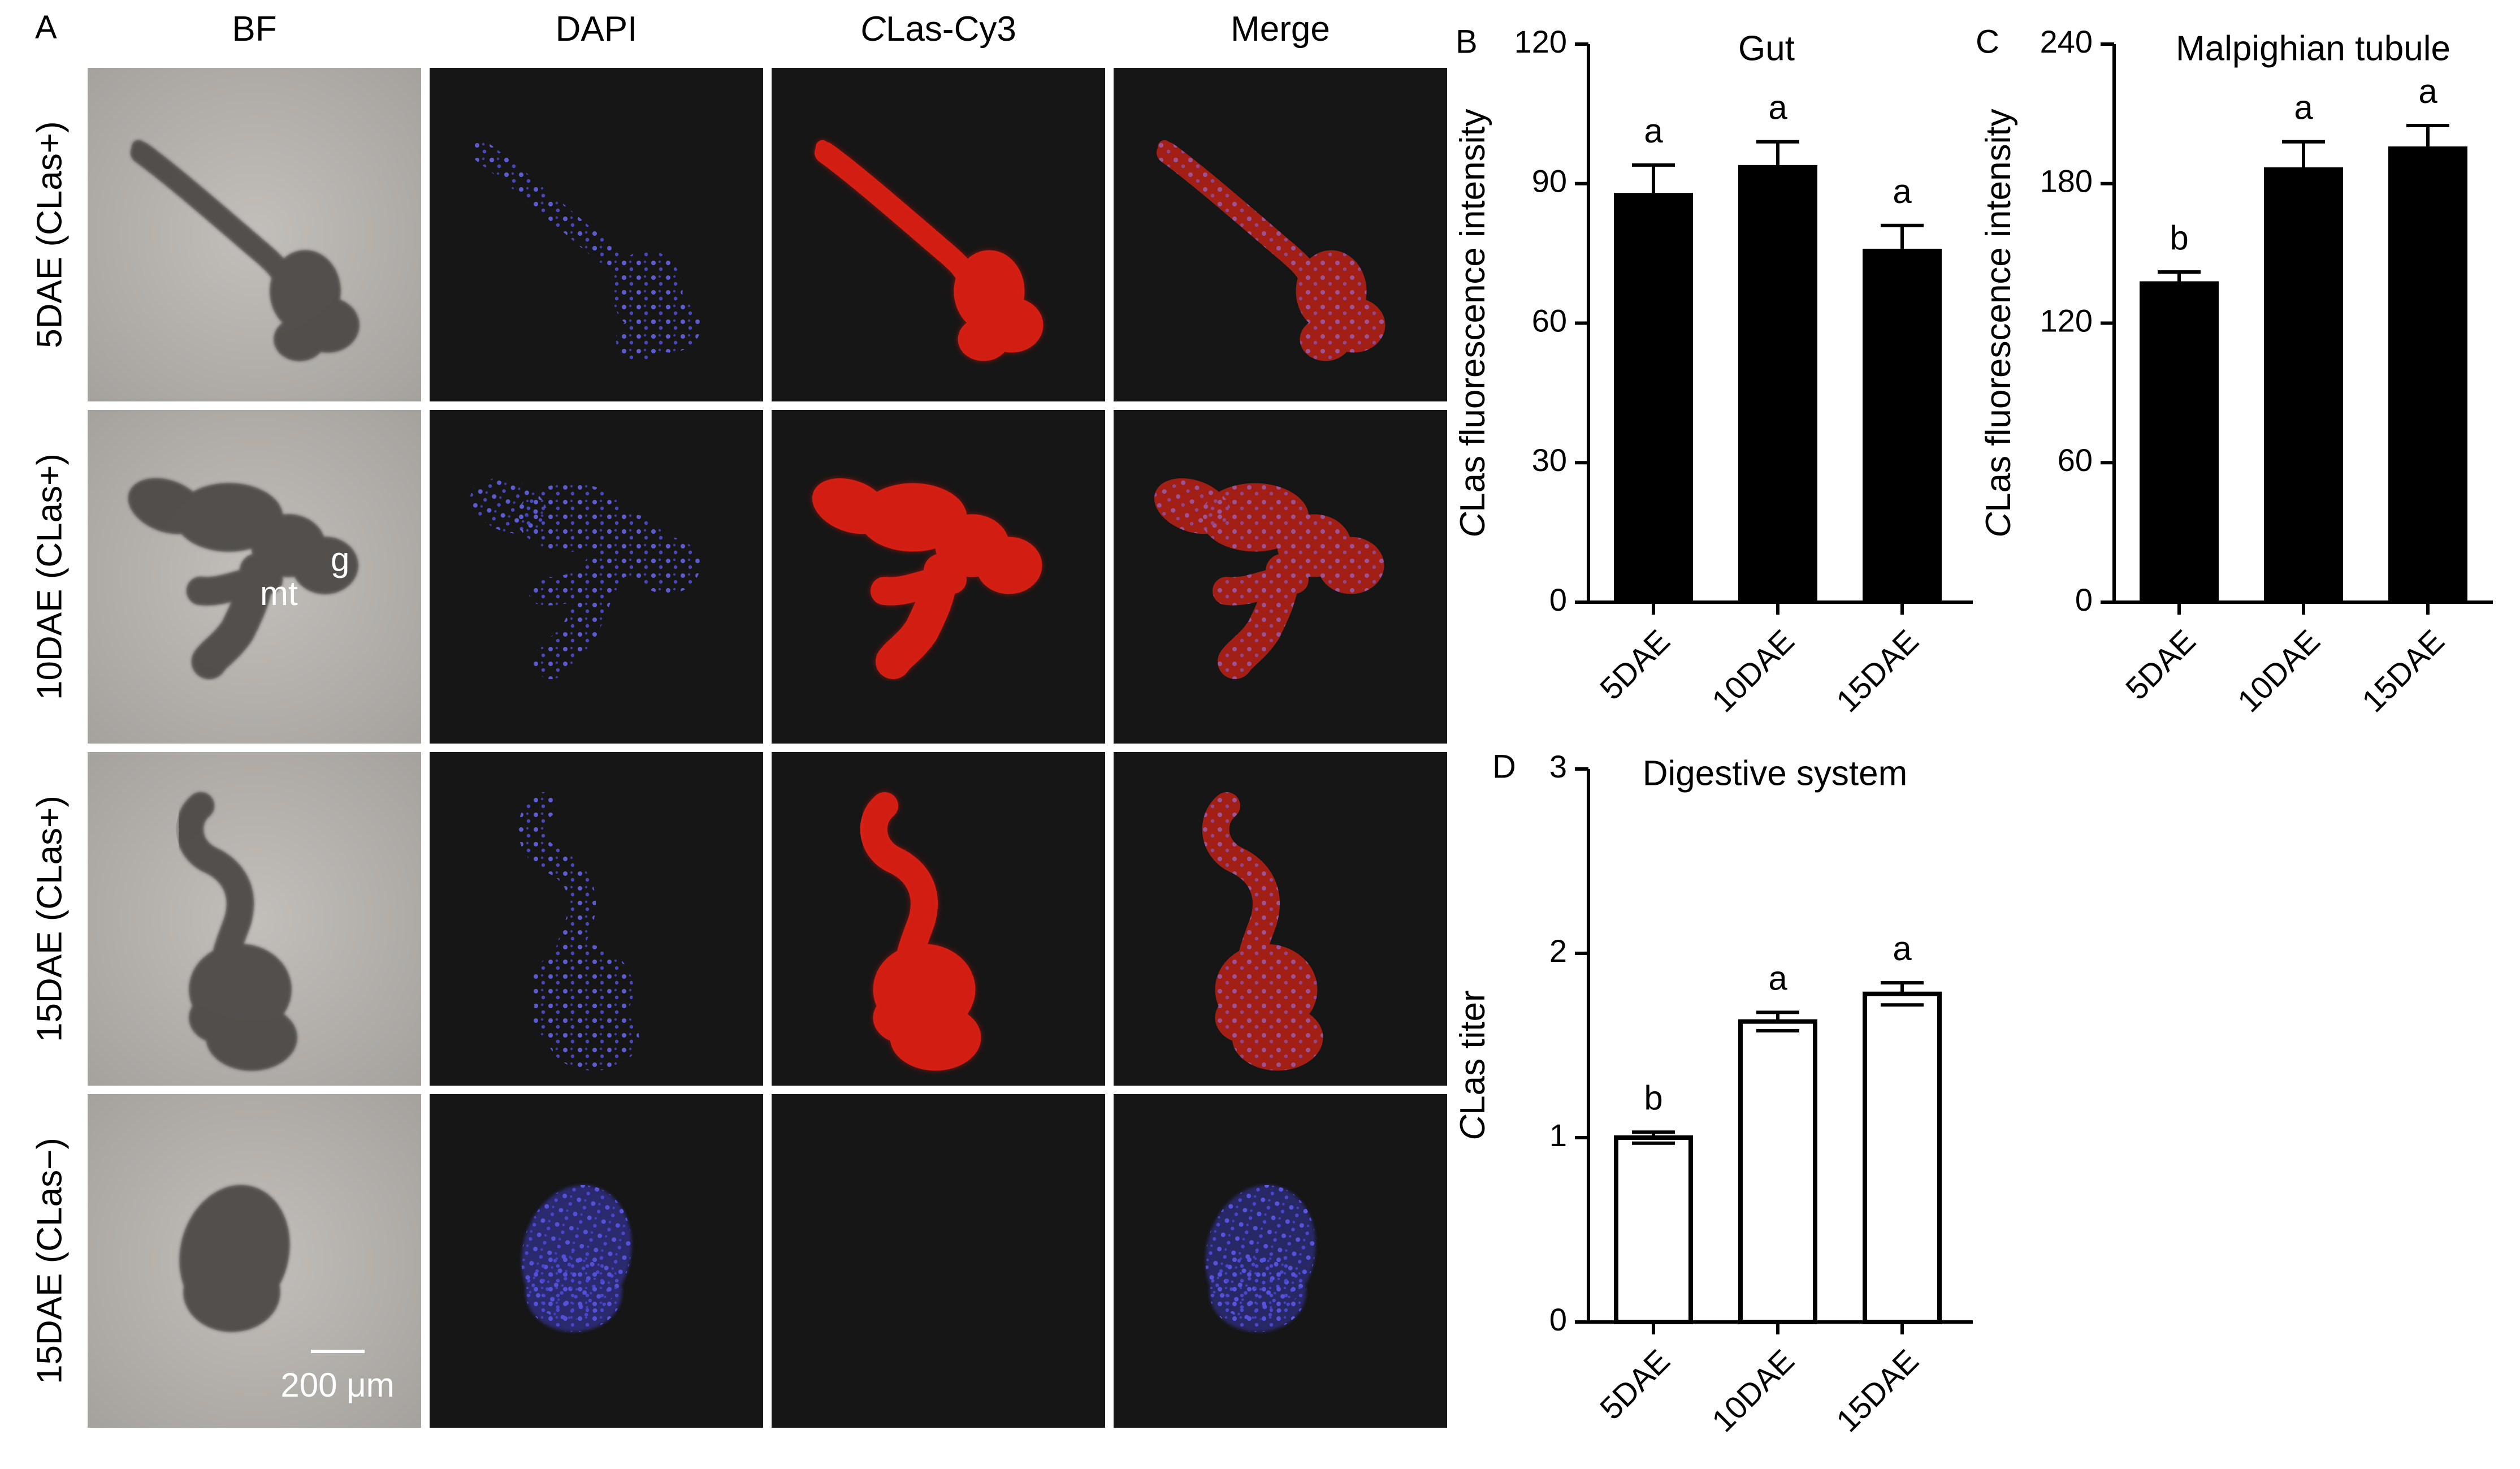 The image size is (2520, 1469). Describe the element at coordinates (46, 28) in the screenshot. I see `panel-label-a: A` at that location.